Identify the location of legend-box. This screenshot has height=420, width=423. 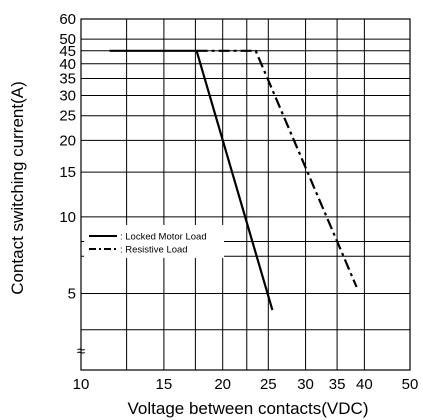
(154, 241).